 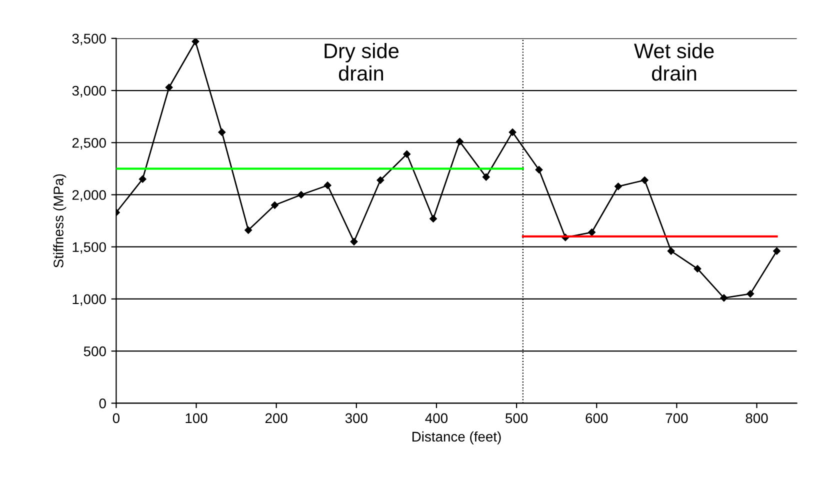 I want to click on y-tick-label: 3,500, so click(x=89, y=40).